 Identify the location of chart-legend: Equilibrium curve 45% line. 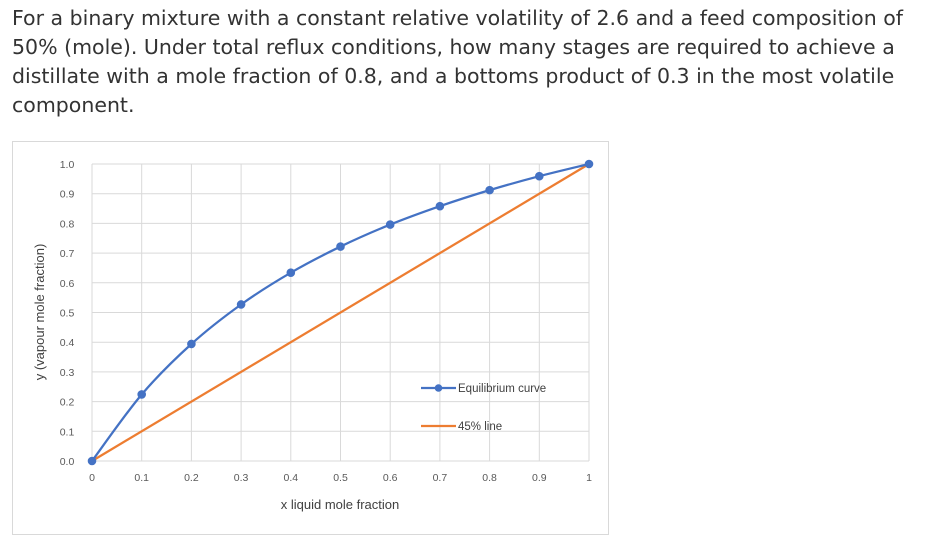
(483, 408).